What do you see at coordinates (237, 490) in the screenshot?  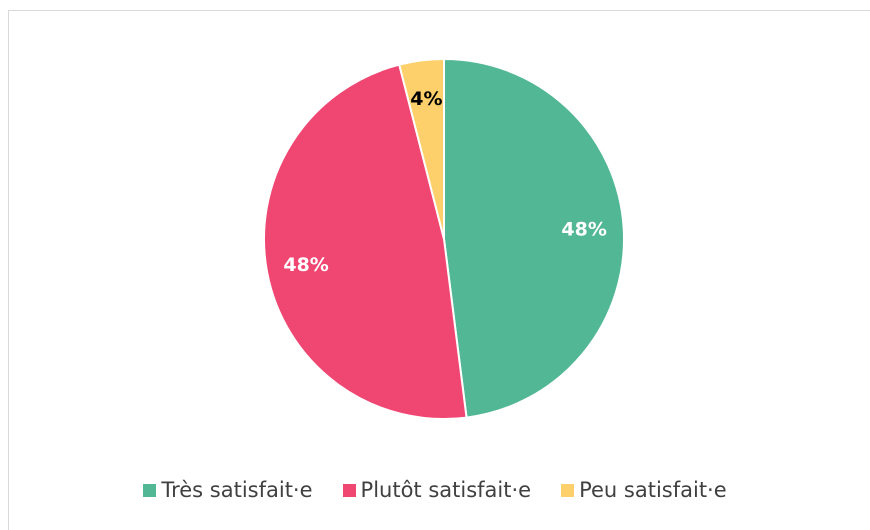 I see `legend-label: Très satisfait·e` at bounding box center [237, 490].